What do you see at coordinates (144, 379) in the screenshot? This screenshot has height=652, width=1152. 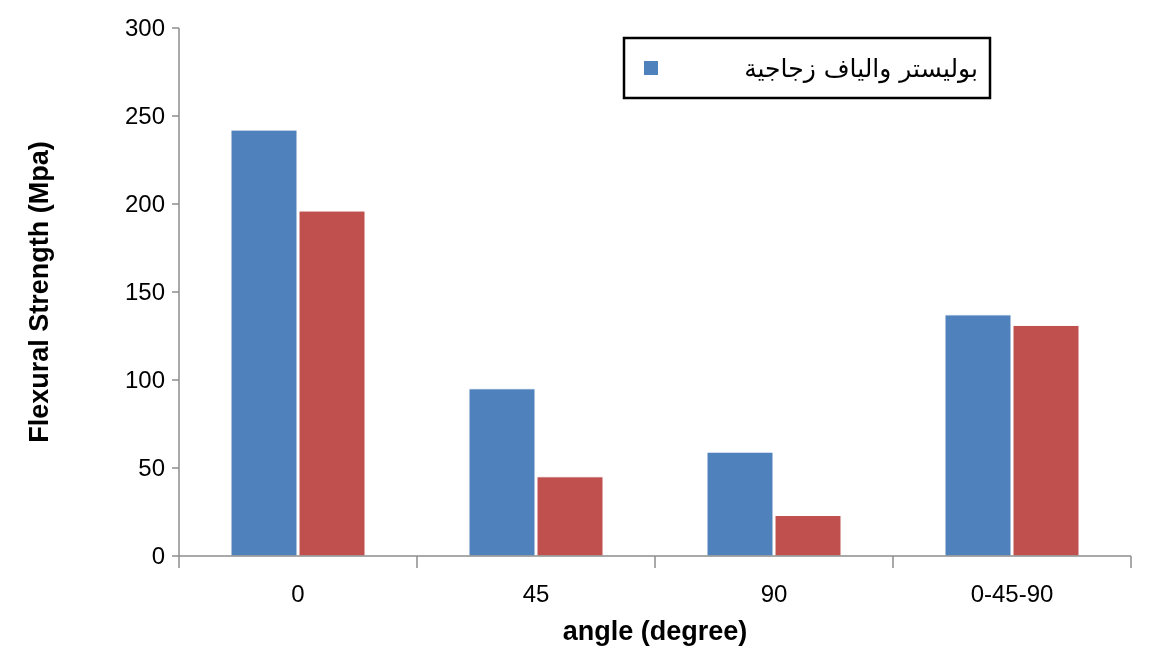 I see `y-tick-label: 100` at bounding box center [144, 379].